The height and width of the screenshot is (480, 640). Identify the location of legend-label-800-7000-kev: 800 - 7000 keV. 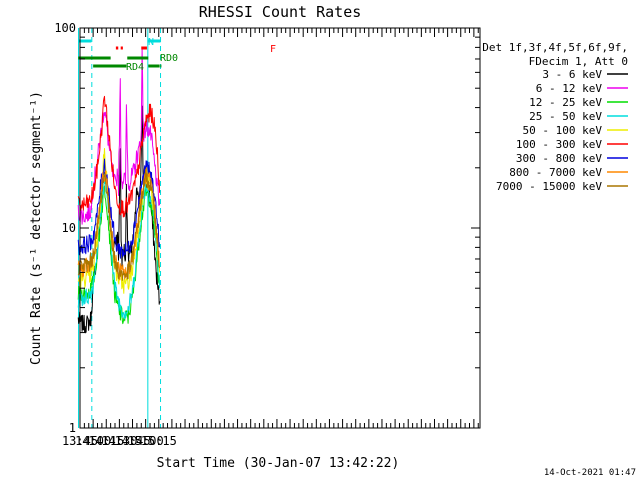
(555, 172).